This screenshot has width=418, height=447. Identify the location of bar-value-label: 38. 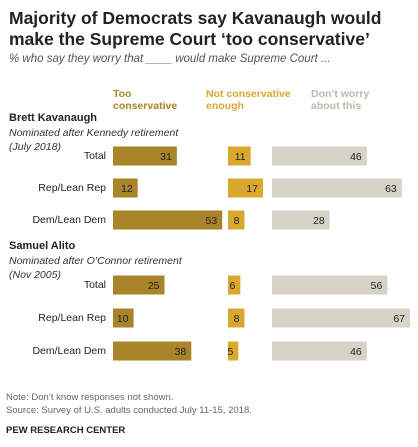
(181, 352).